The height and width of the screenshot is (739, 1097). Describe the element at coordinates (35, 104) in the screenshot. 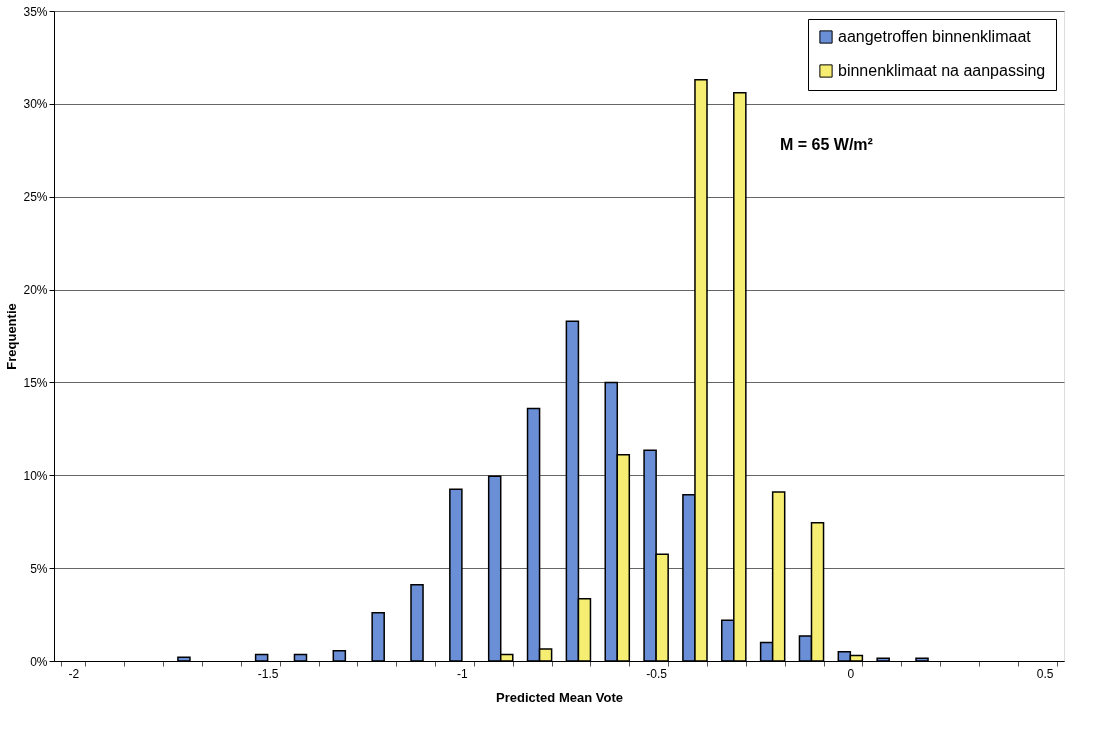

I see `y-tick-label: 30%` at that location.